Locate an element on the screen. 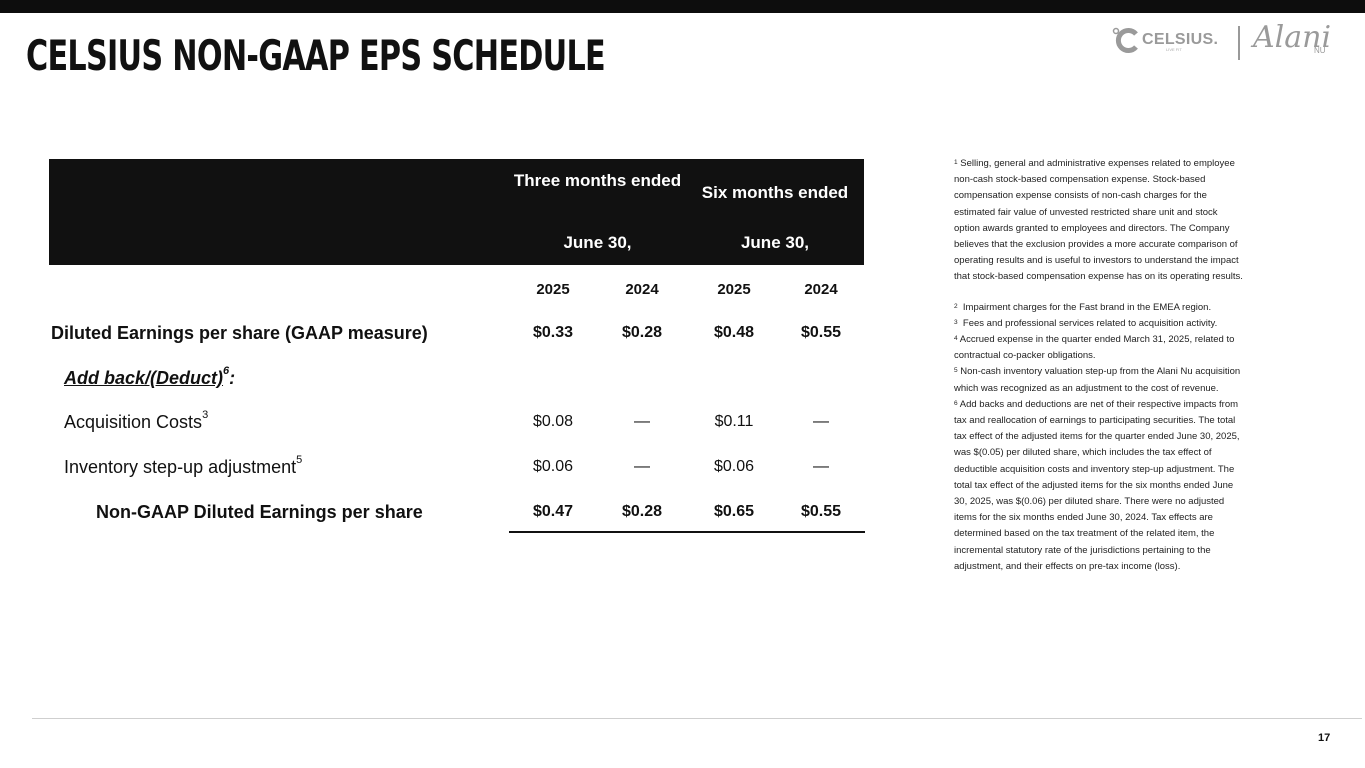  table-cell: $0.33 is located at coordinates (553, 332).